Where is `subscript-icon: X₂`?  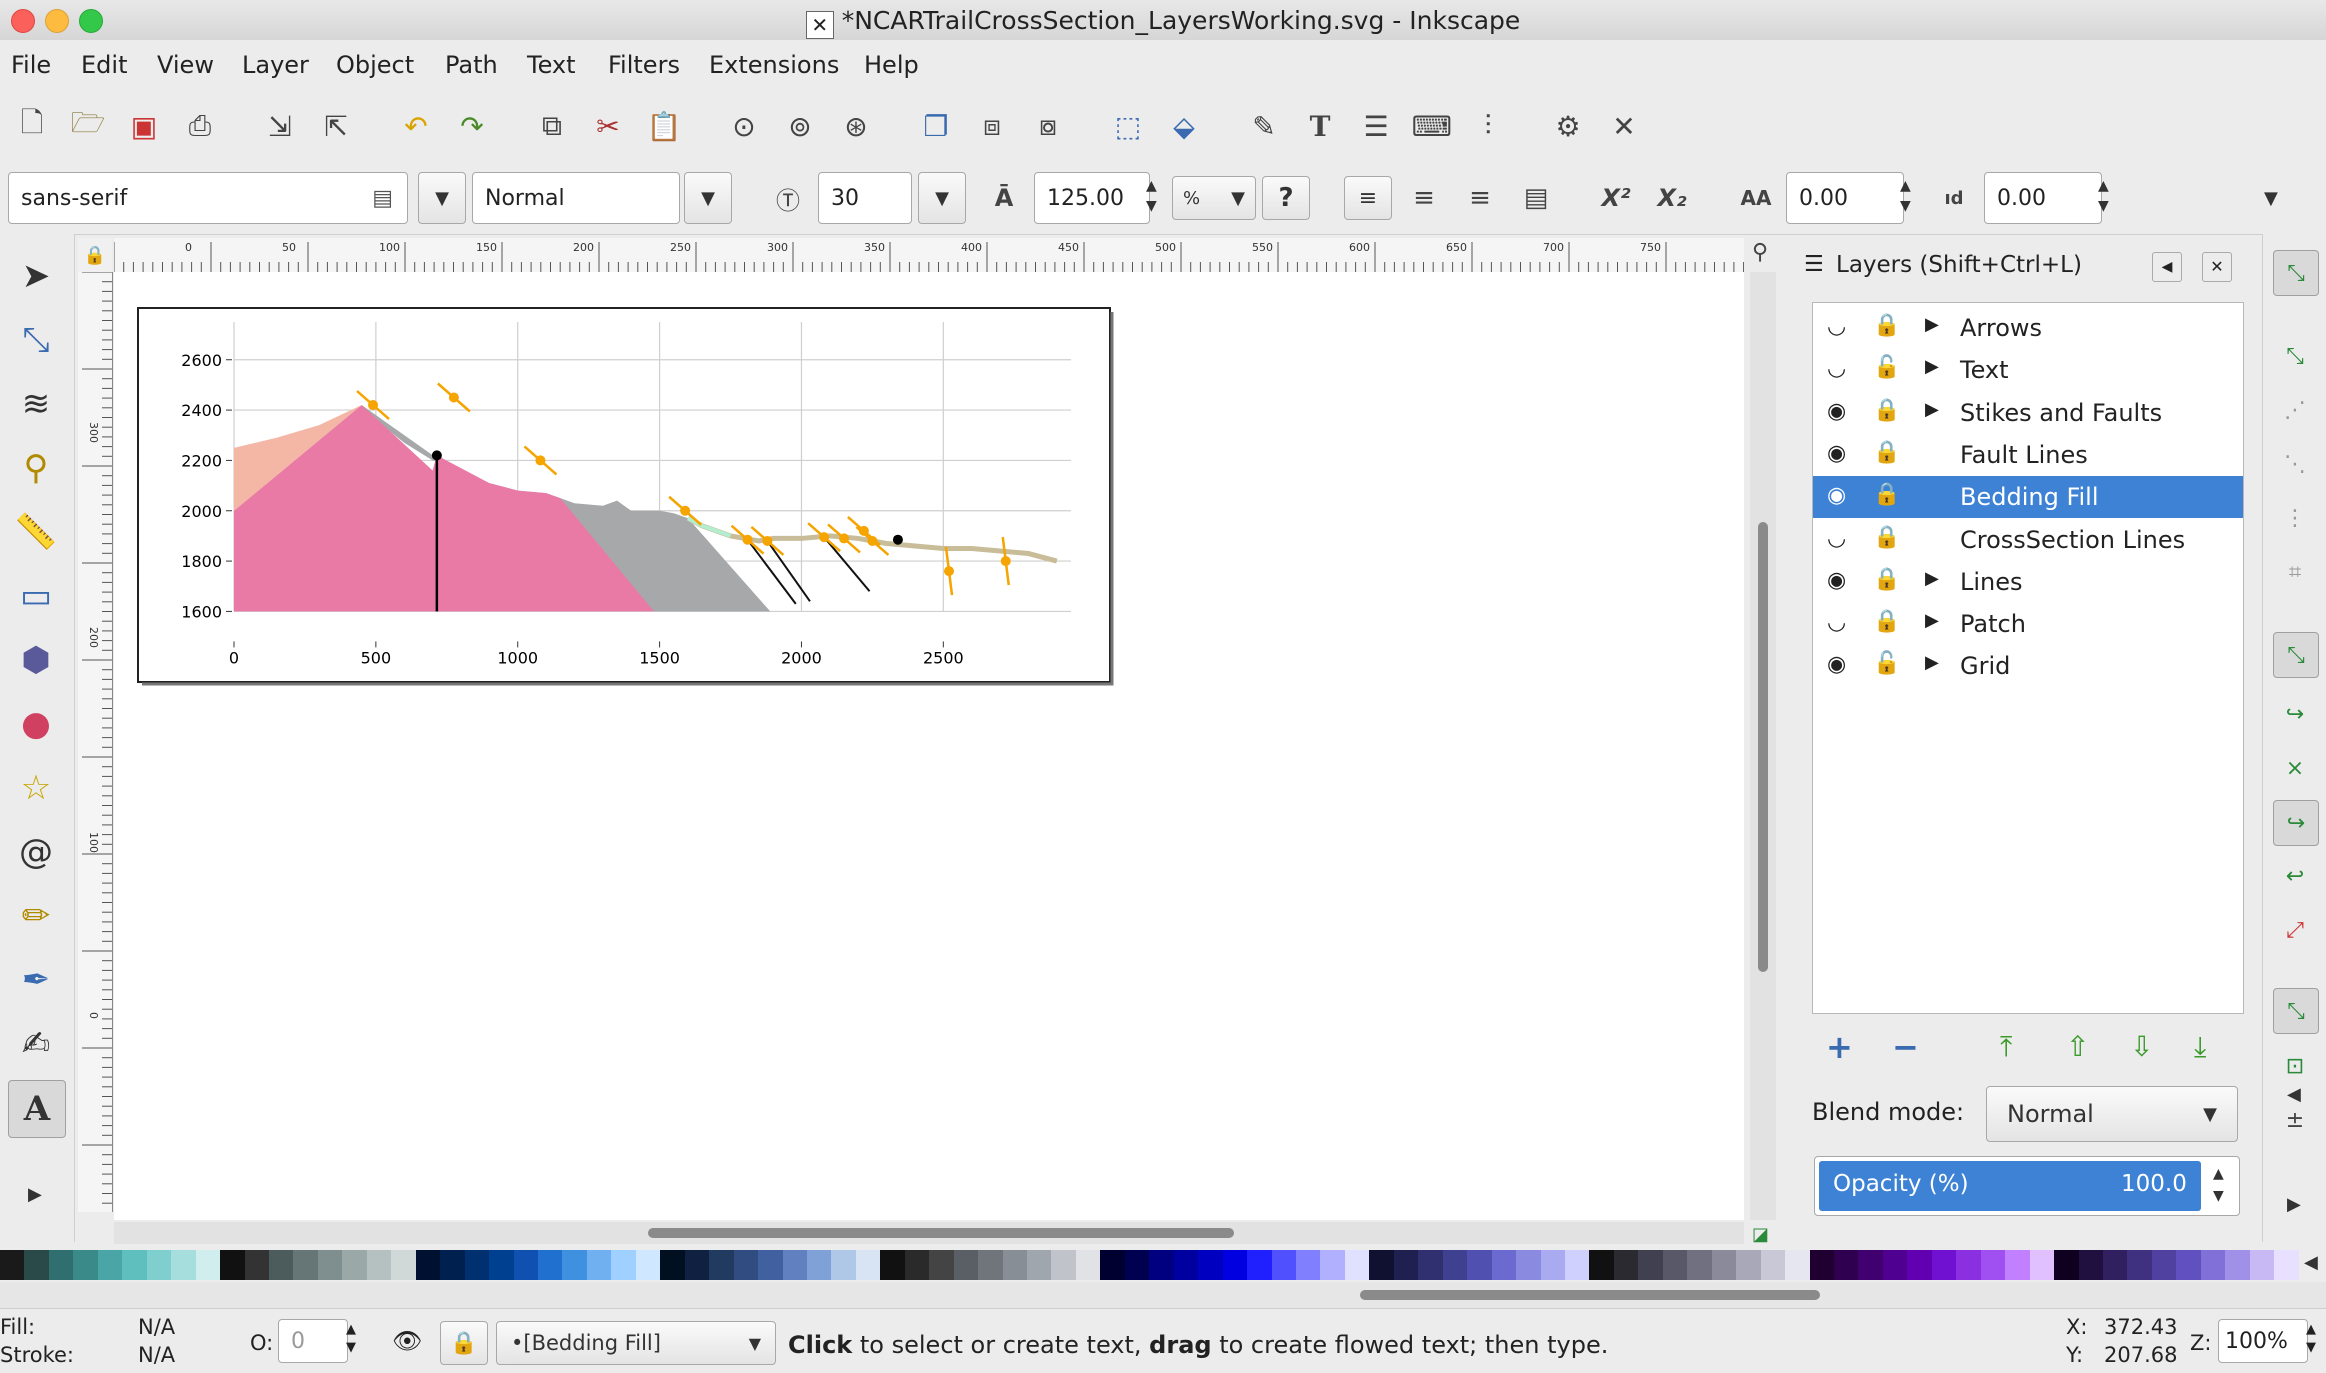
subscript-icon: X₂ is located at coordinates (1672, 198).